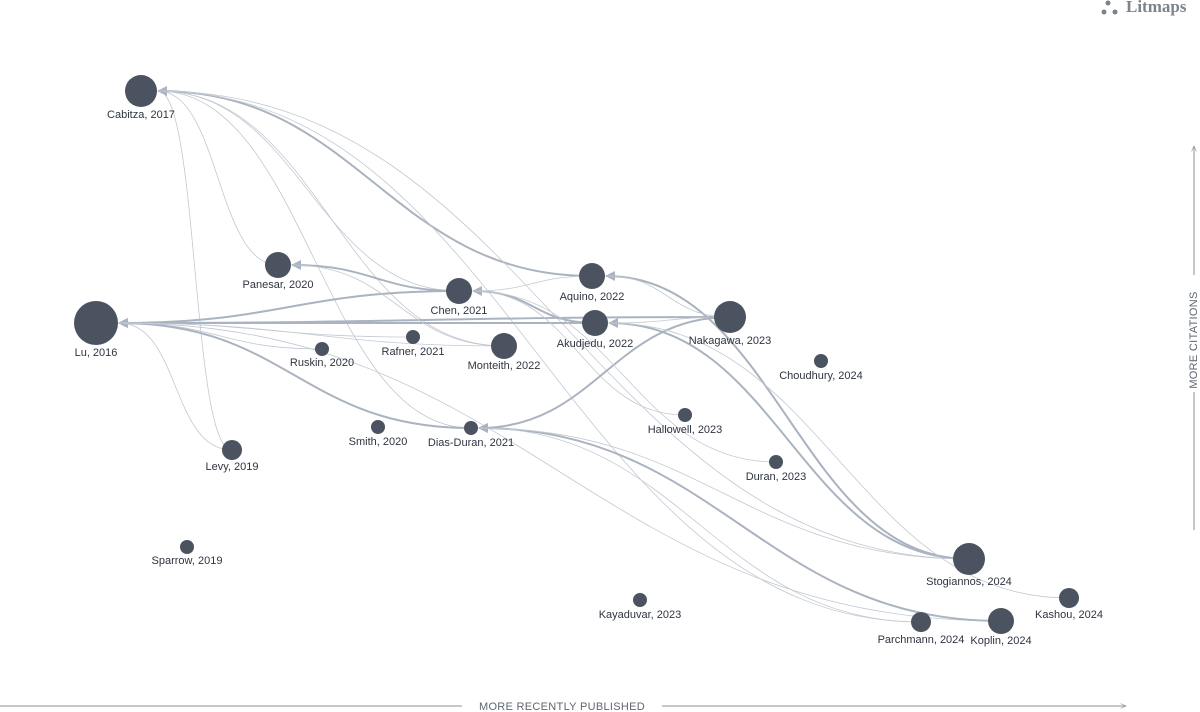  What do you see at coordinates (504, 366) in the screenshot?
I see `paper-label: Monteith, 2022` at bounding box center [504, 366].